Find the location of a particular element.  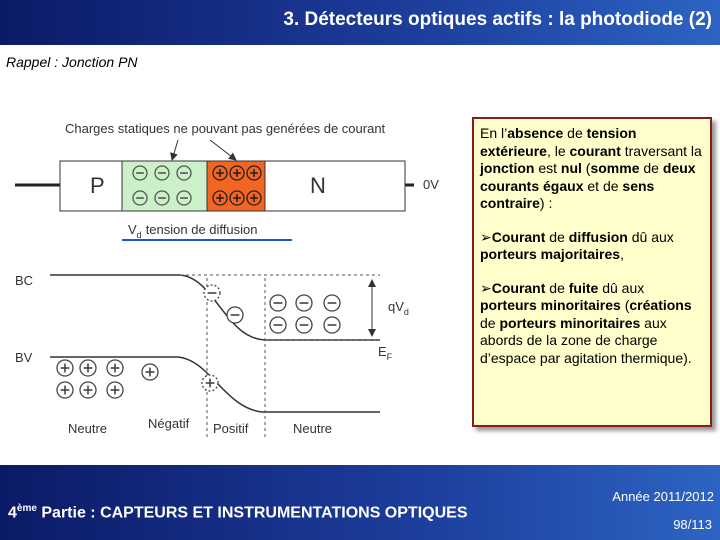

text-run: , le is located at coordinates (558, 150).